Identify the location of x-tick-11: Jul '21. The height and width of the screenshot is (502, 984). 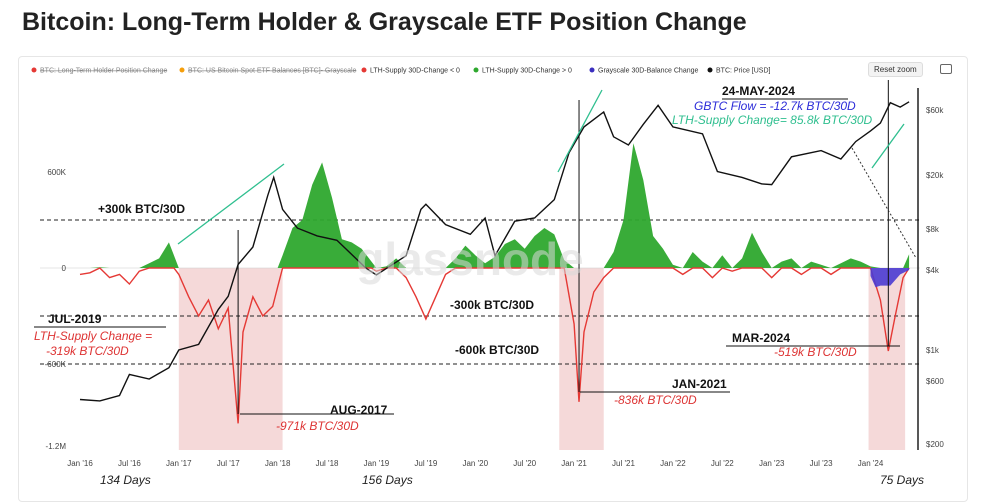
(623, 463).